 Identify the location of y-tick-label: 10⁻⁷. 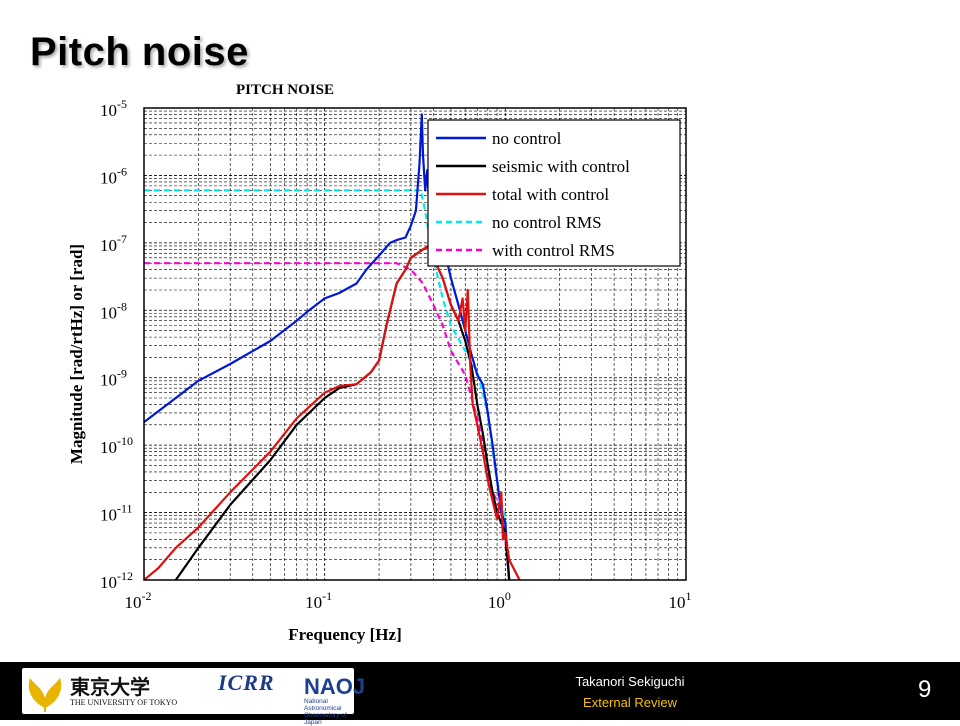
(113, 243).